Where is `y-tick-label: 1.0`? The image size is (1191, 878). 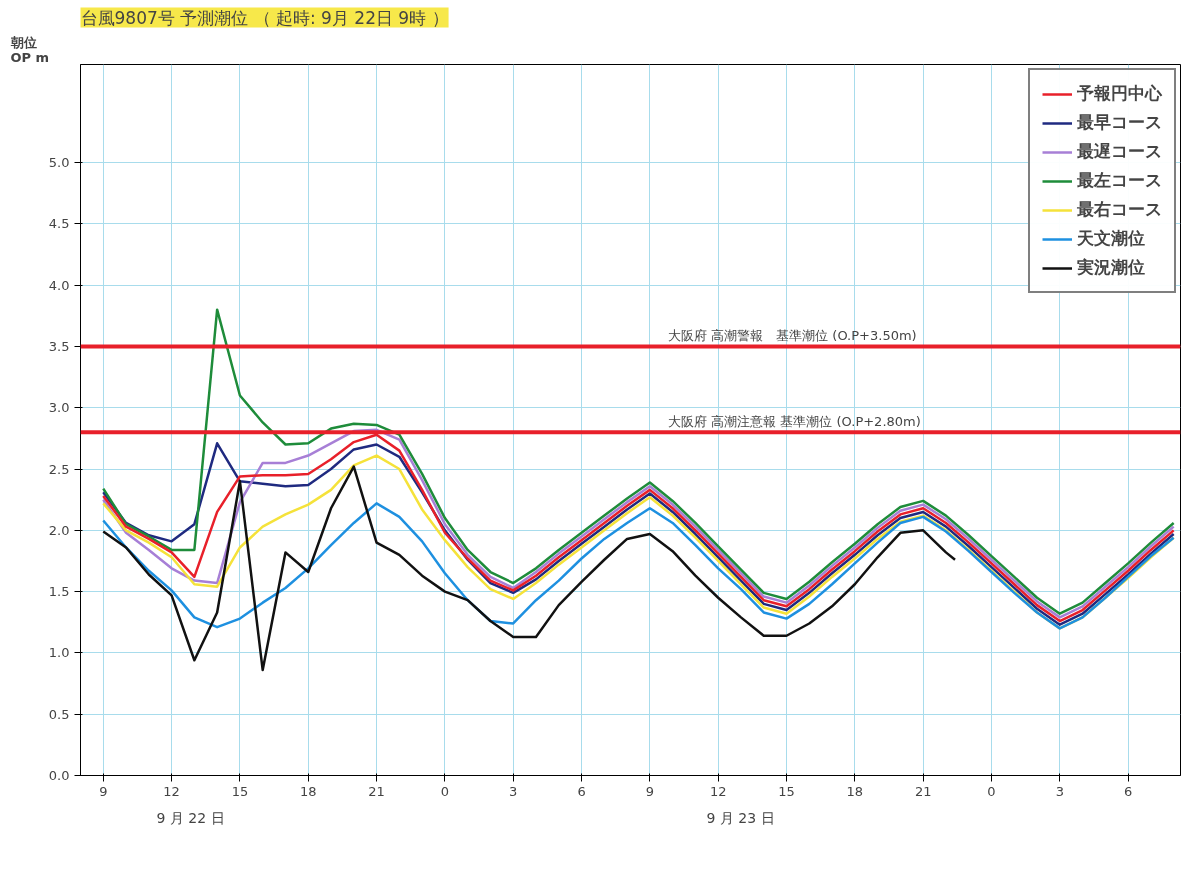 y-tick-label: 1.0 is located at coordinates (59, 653).